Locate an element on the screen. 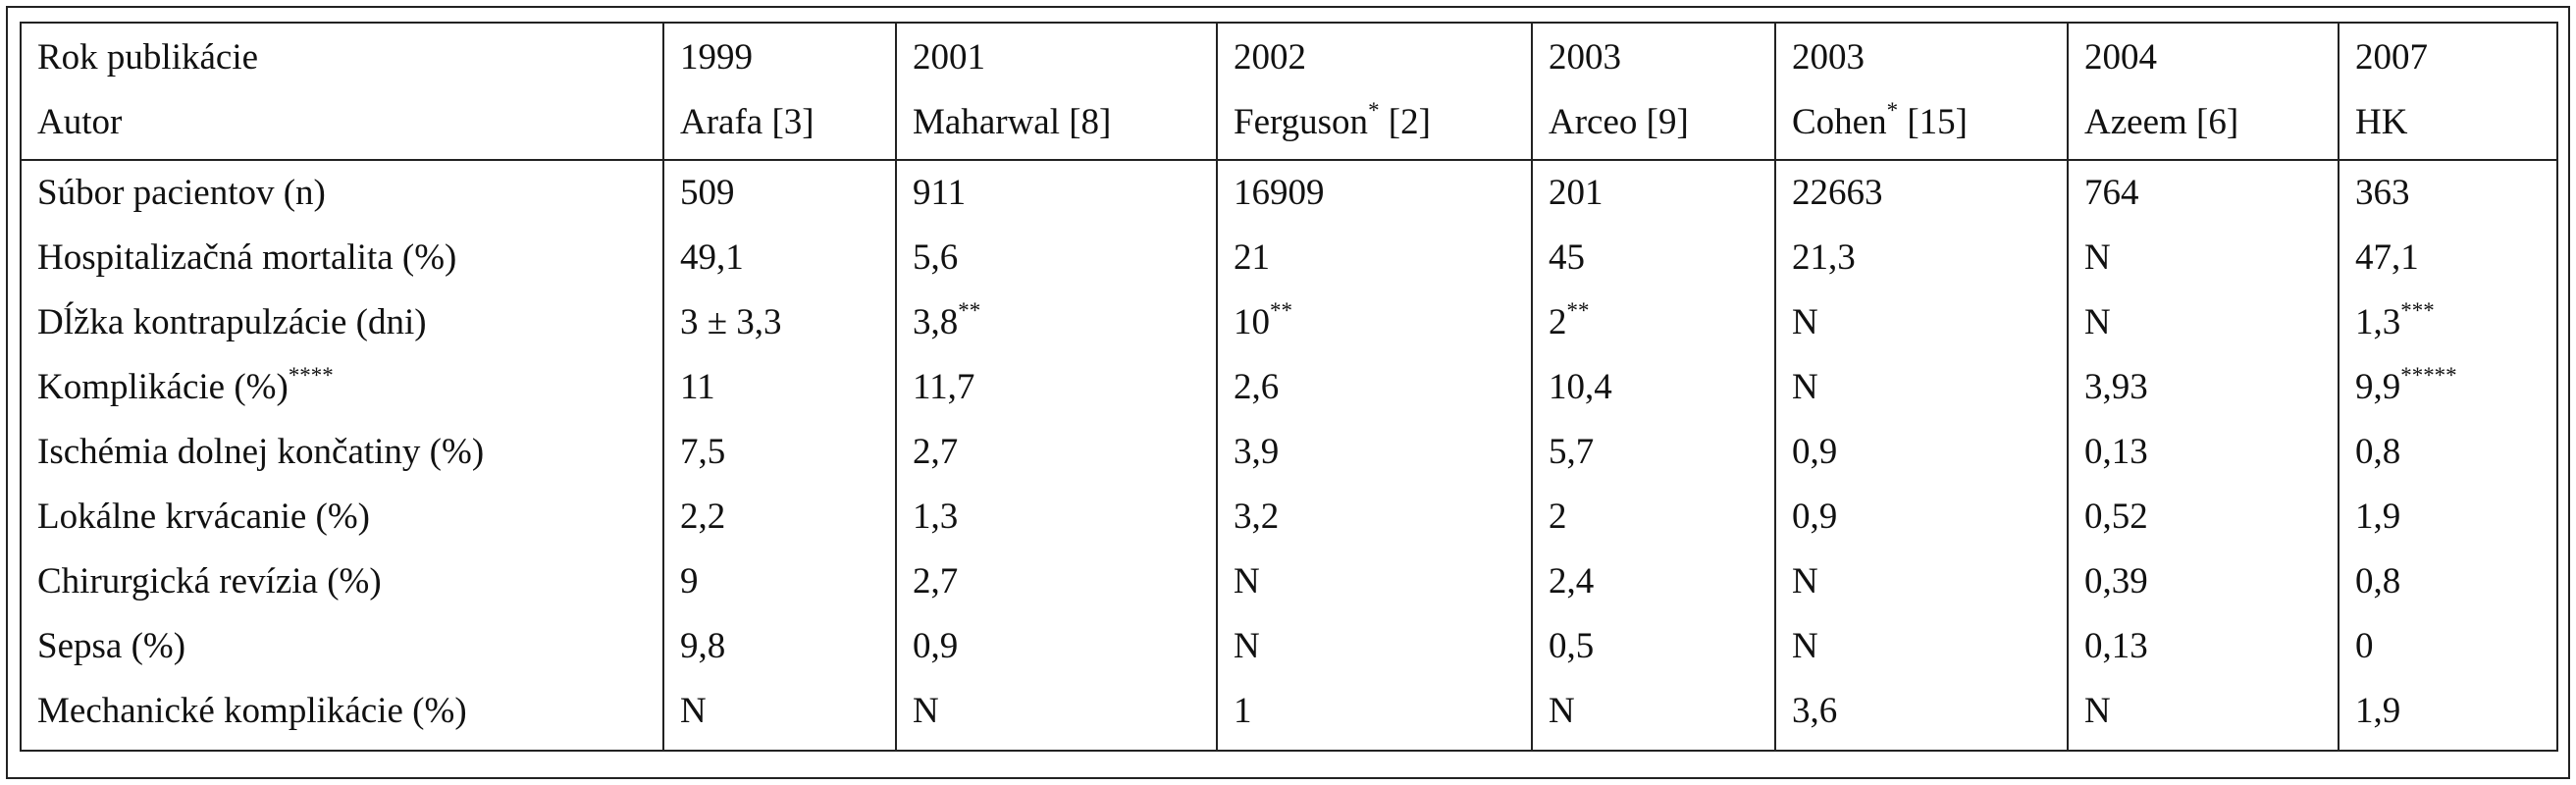 The height and width of the screenshot is (785, 2576). cell: 1,3*** is located at coordinates (2447, 322).